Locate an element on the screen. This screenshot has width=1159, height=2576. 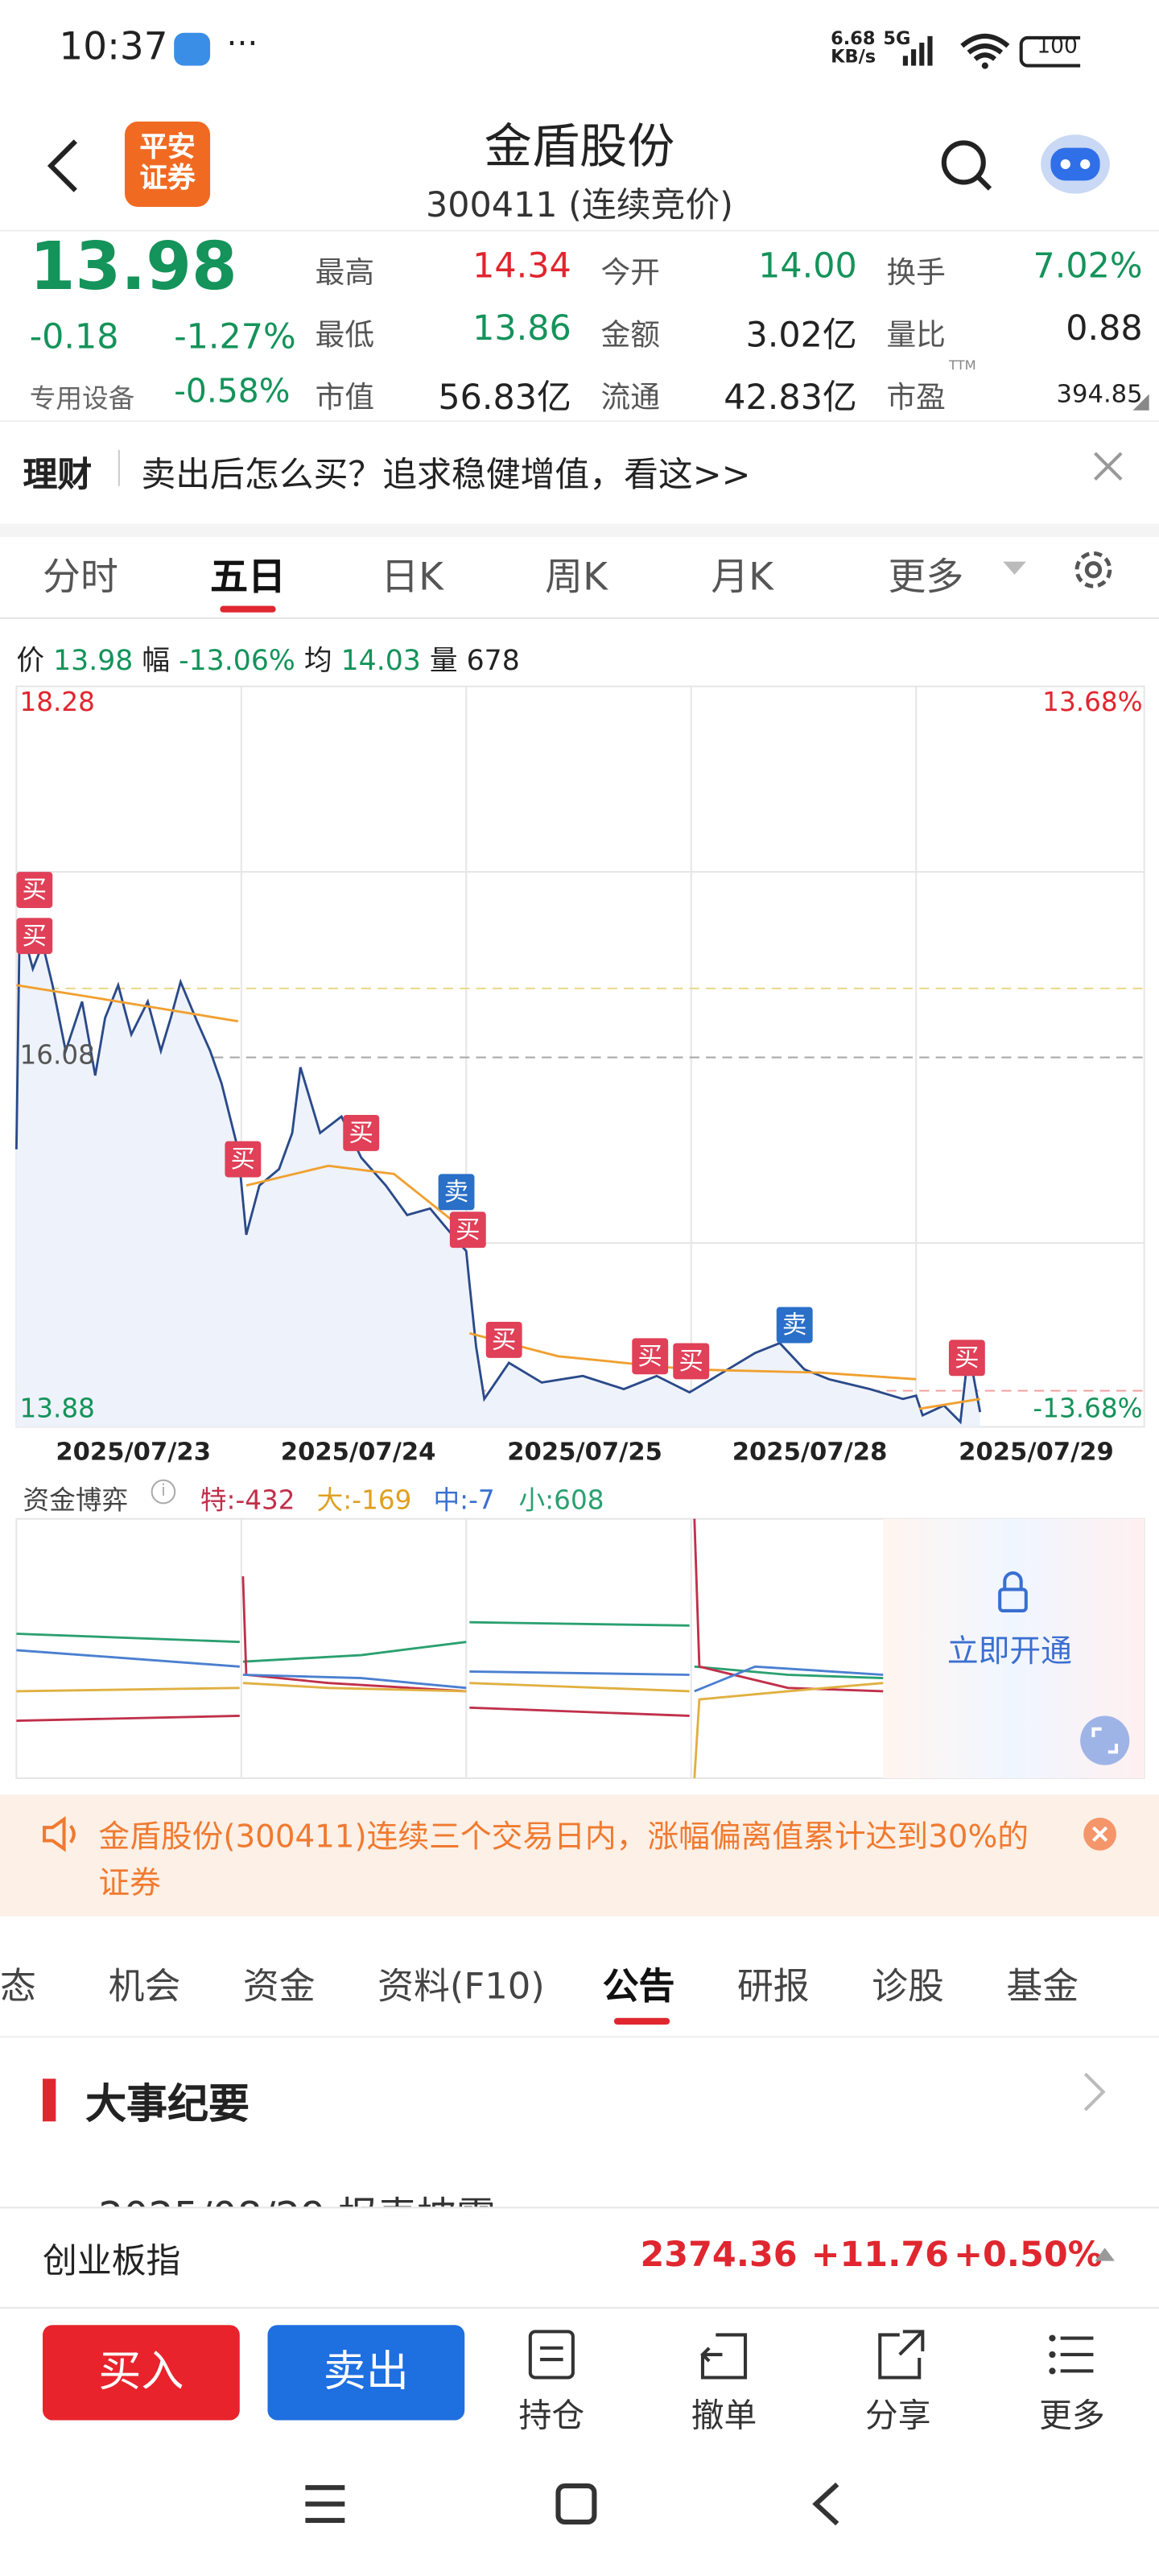
tab: 周K is located at coordinates (576, 578).